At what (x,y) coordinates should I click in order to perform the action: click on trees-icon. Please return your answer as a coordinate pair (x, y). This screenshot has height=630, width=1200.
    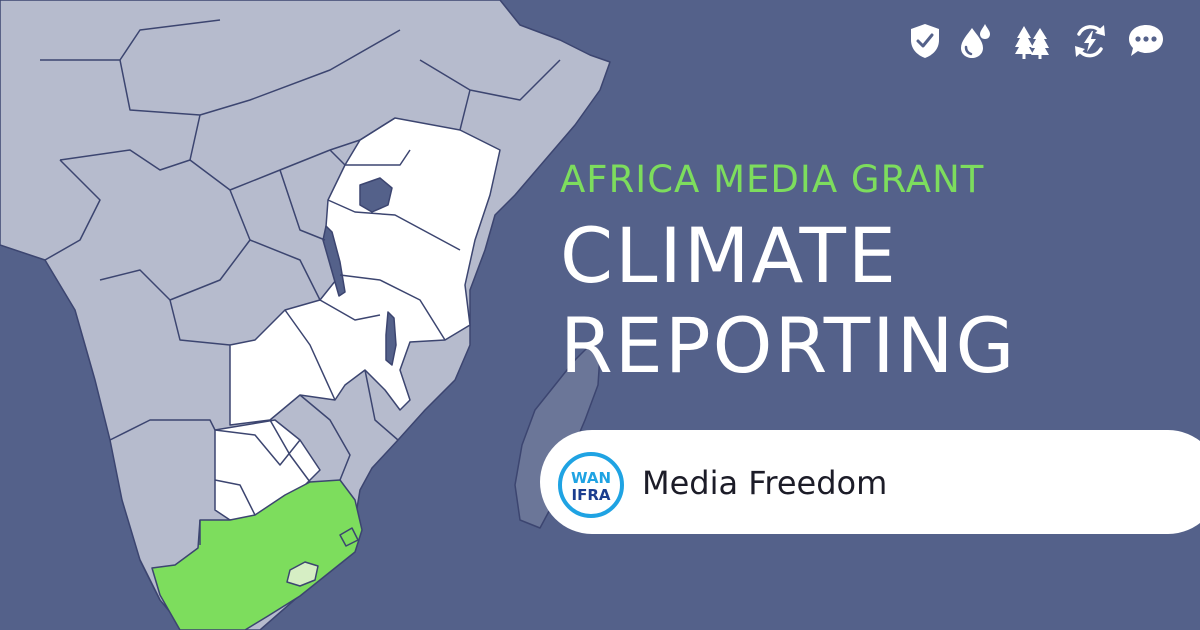
    Looking at the image, I should click on (1032, 42).